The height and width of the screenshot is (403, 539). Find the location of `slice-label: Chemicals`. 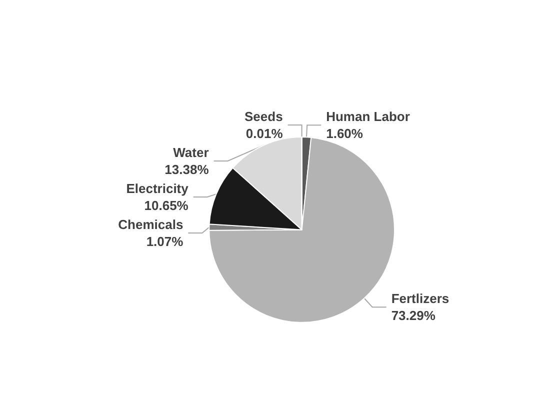

slice-label: Chemicals is located at coordinates (151, 224).